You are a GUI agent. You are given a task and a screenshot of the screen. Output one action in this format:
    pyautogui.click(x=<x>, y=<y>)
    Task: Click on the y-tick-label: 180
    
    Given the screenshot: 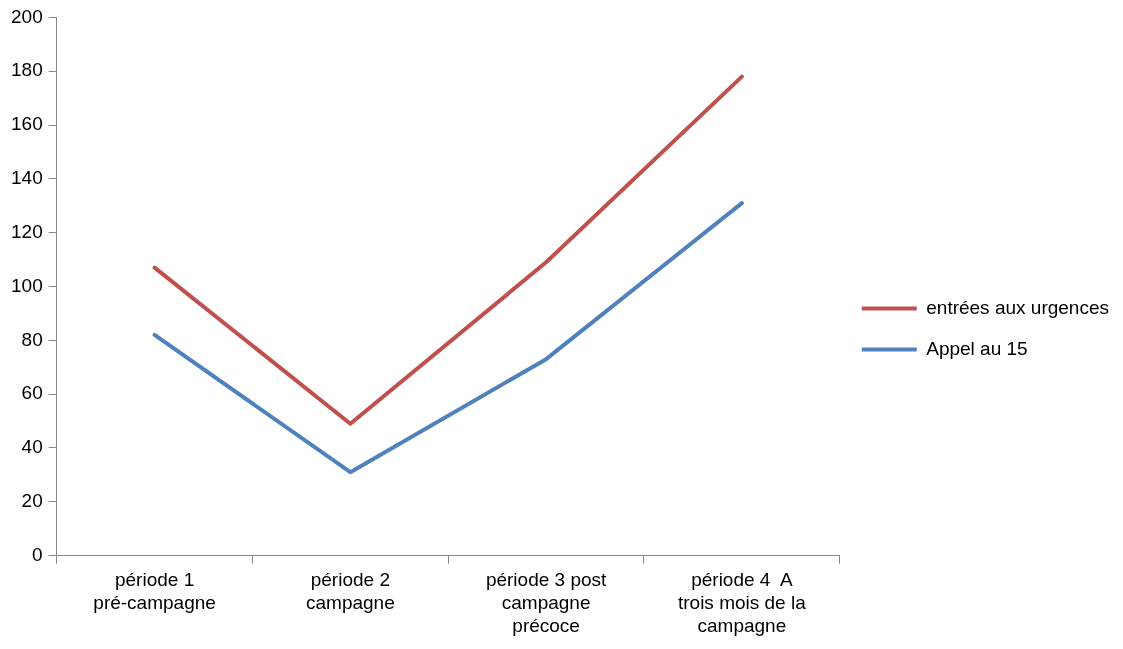 What is the action you would take?
    pyautogui.click(x=27, y=70)
    